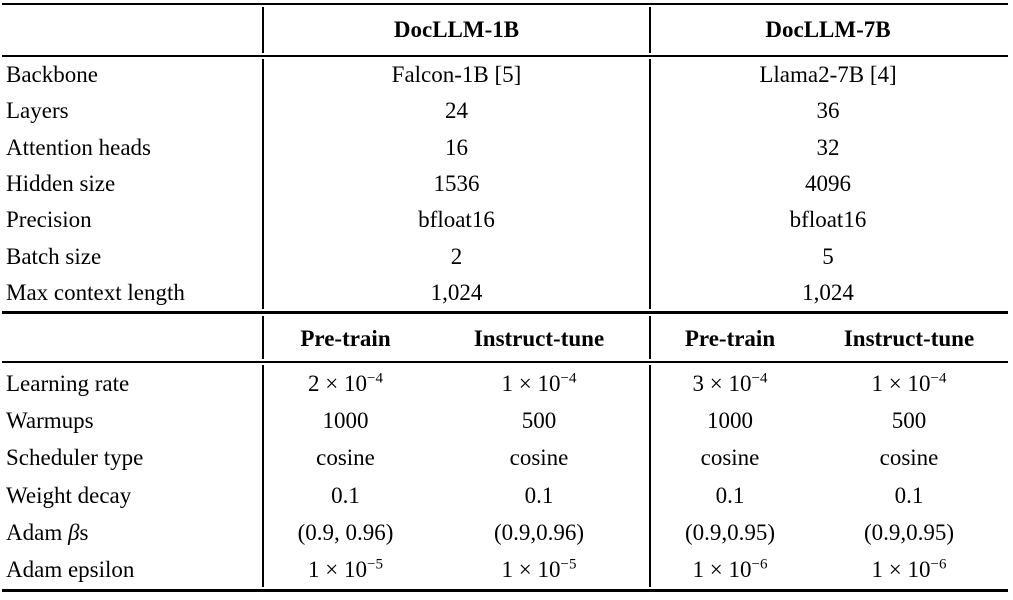 Image resolution: width=1013 pixels, height=600 pixels. What do you see at coordinates (505, 590) in the screenshot?
I see `bottom-rule` at bounding box center [505, 590].